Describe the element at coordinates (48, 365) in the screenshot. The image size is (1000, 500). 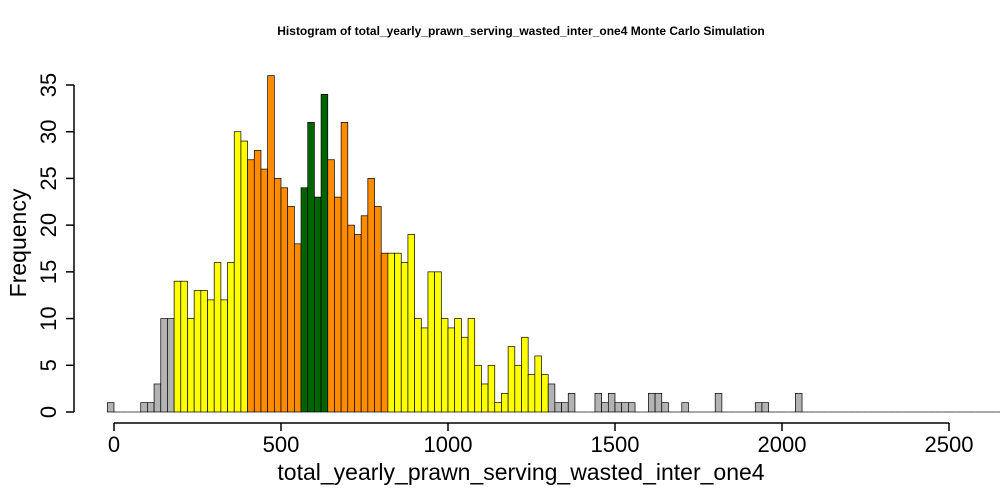
I see `y-tick-label: 5` at that location.